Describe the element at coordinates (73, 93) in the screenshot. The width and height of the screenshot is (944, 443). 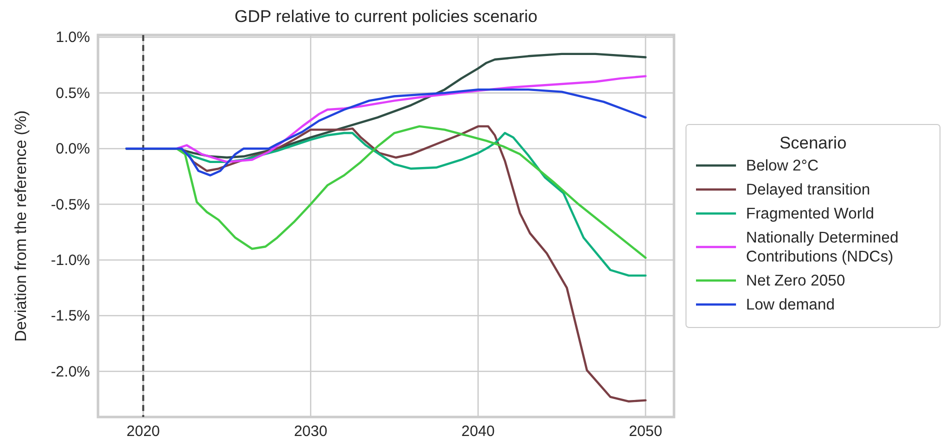
I see `y-tick-label: 0.5%` at that location.